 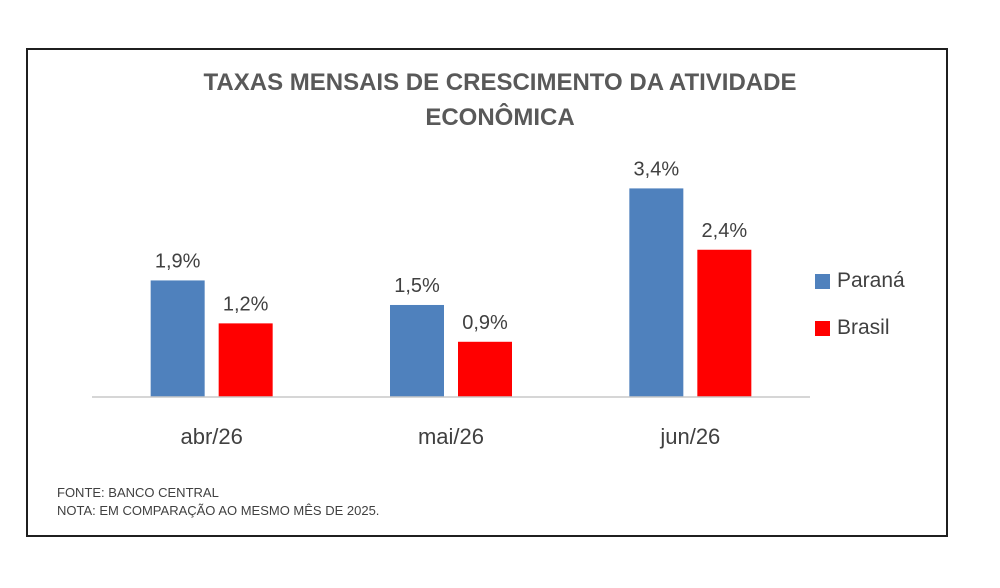 What do you see at coordinates (689, 436) in the screenshot?
I see `category-label: jun/26` at bounding box center [689, 436].